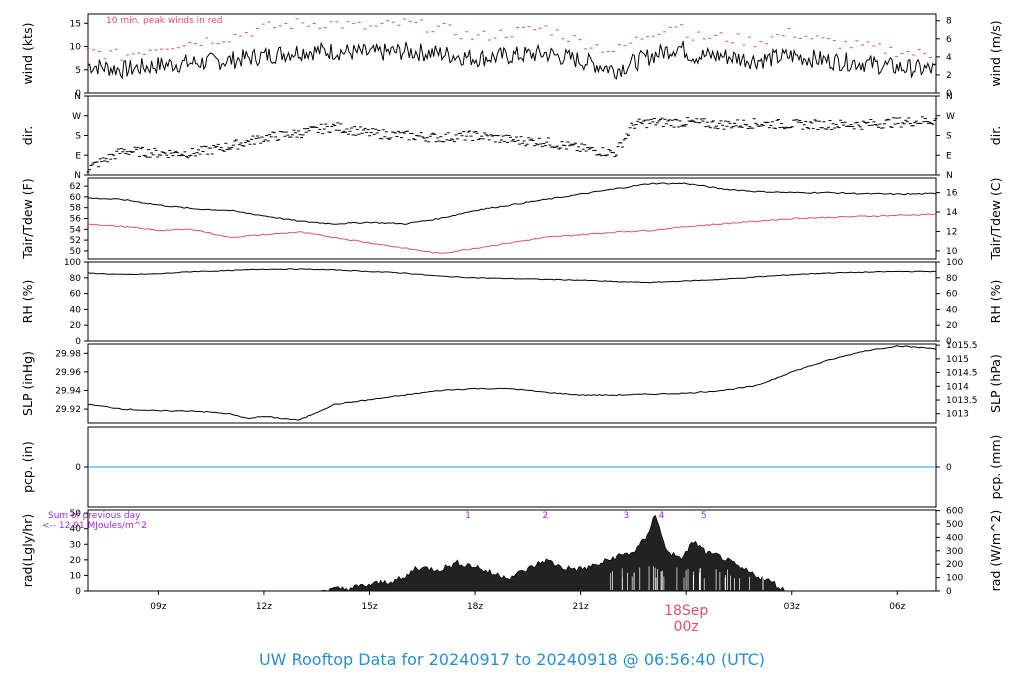 This screenshot has width=1024, height=700. Describe the element at coordinates (957, 415) in the screenshot. I see `slp-right-tick-label: 1013` at that location.